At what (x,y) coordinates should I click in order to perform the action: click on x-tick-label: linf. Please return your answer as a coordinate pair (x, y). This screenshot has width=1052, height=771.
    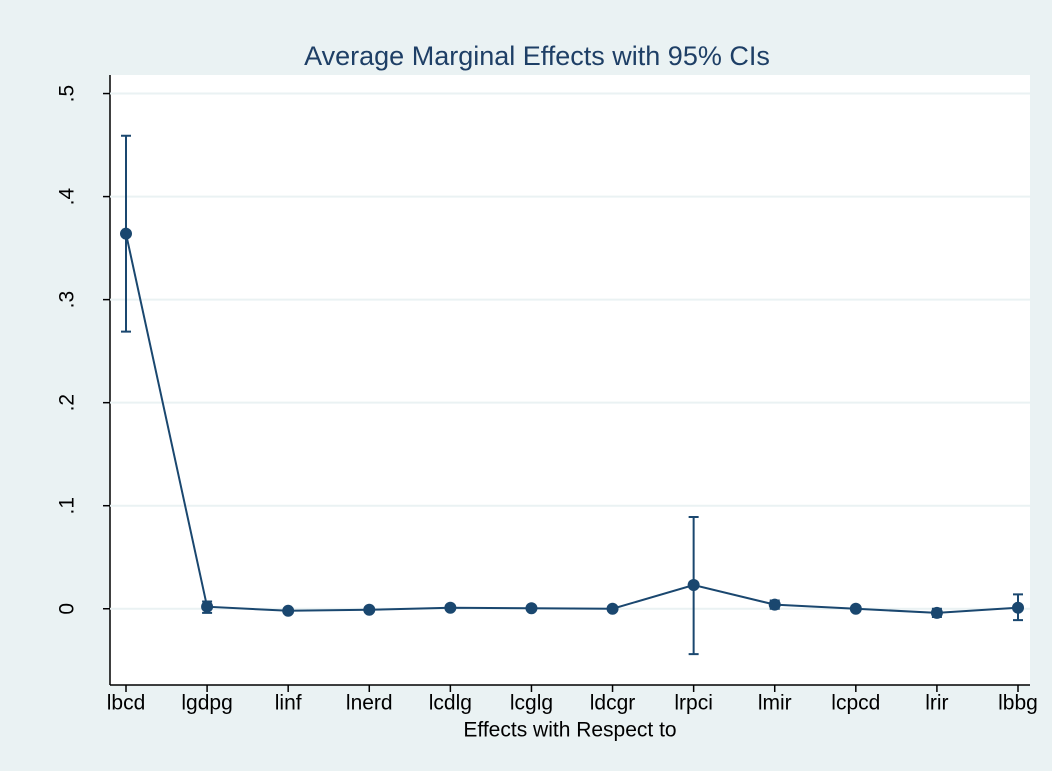
    Looking at the image, I should click on (288, 703).